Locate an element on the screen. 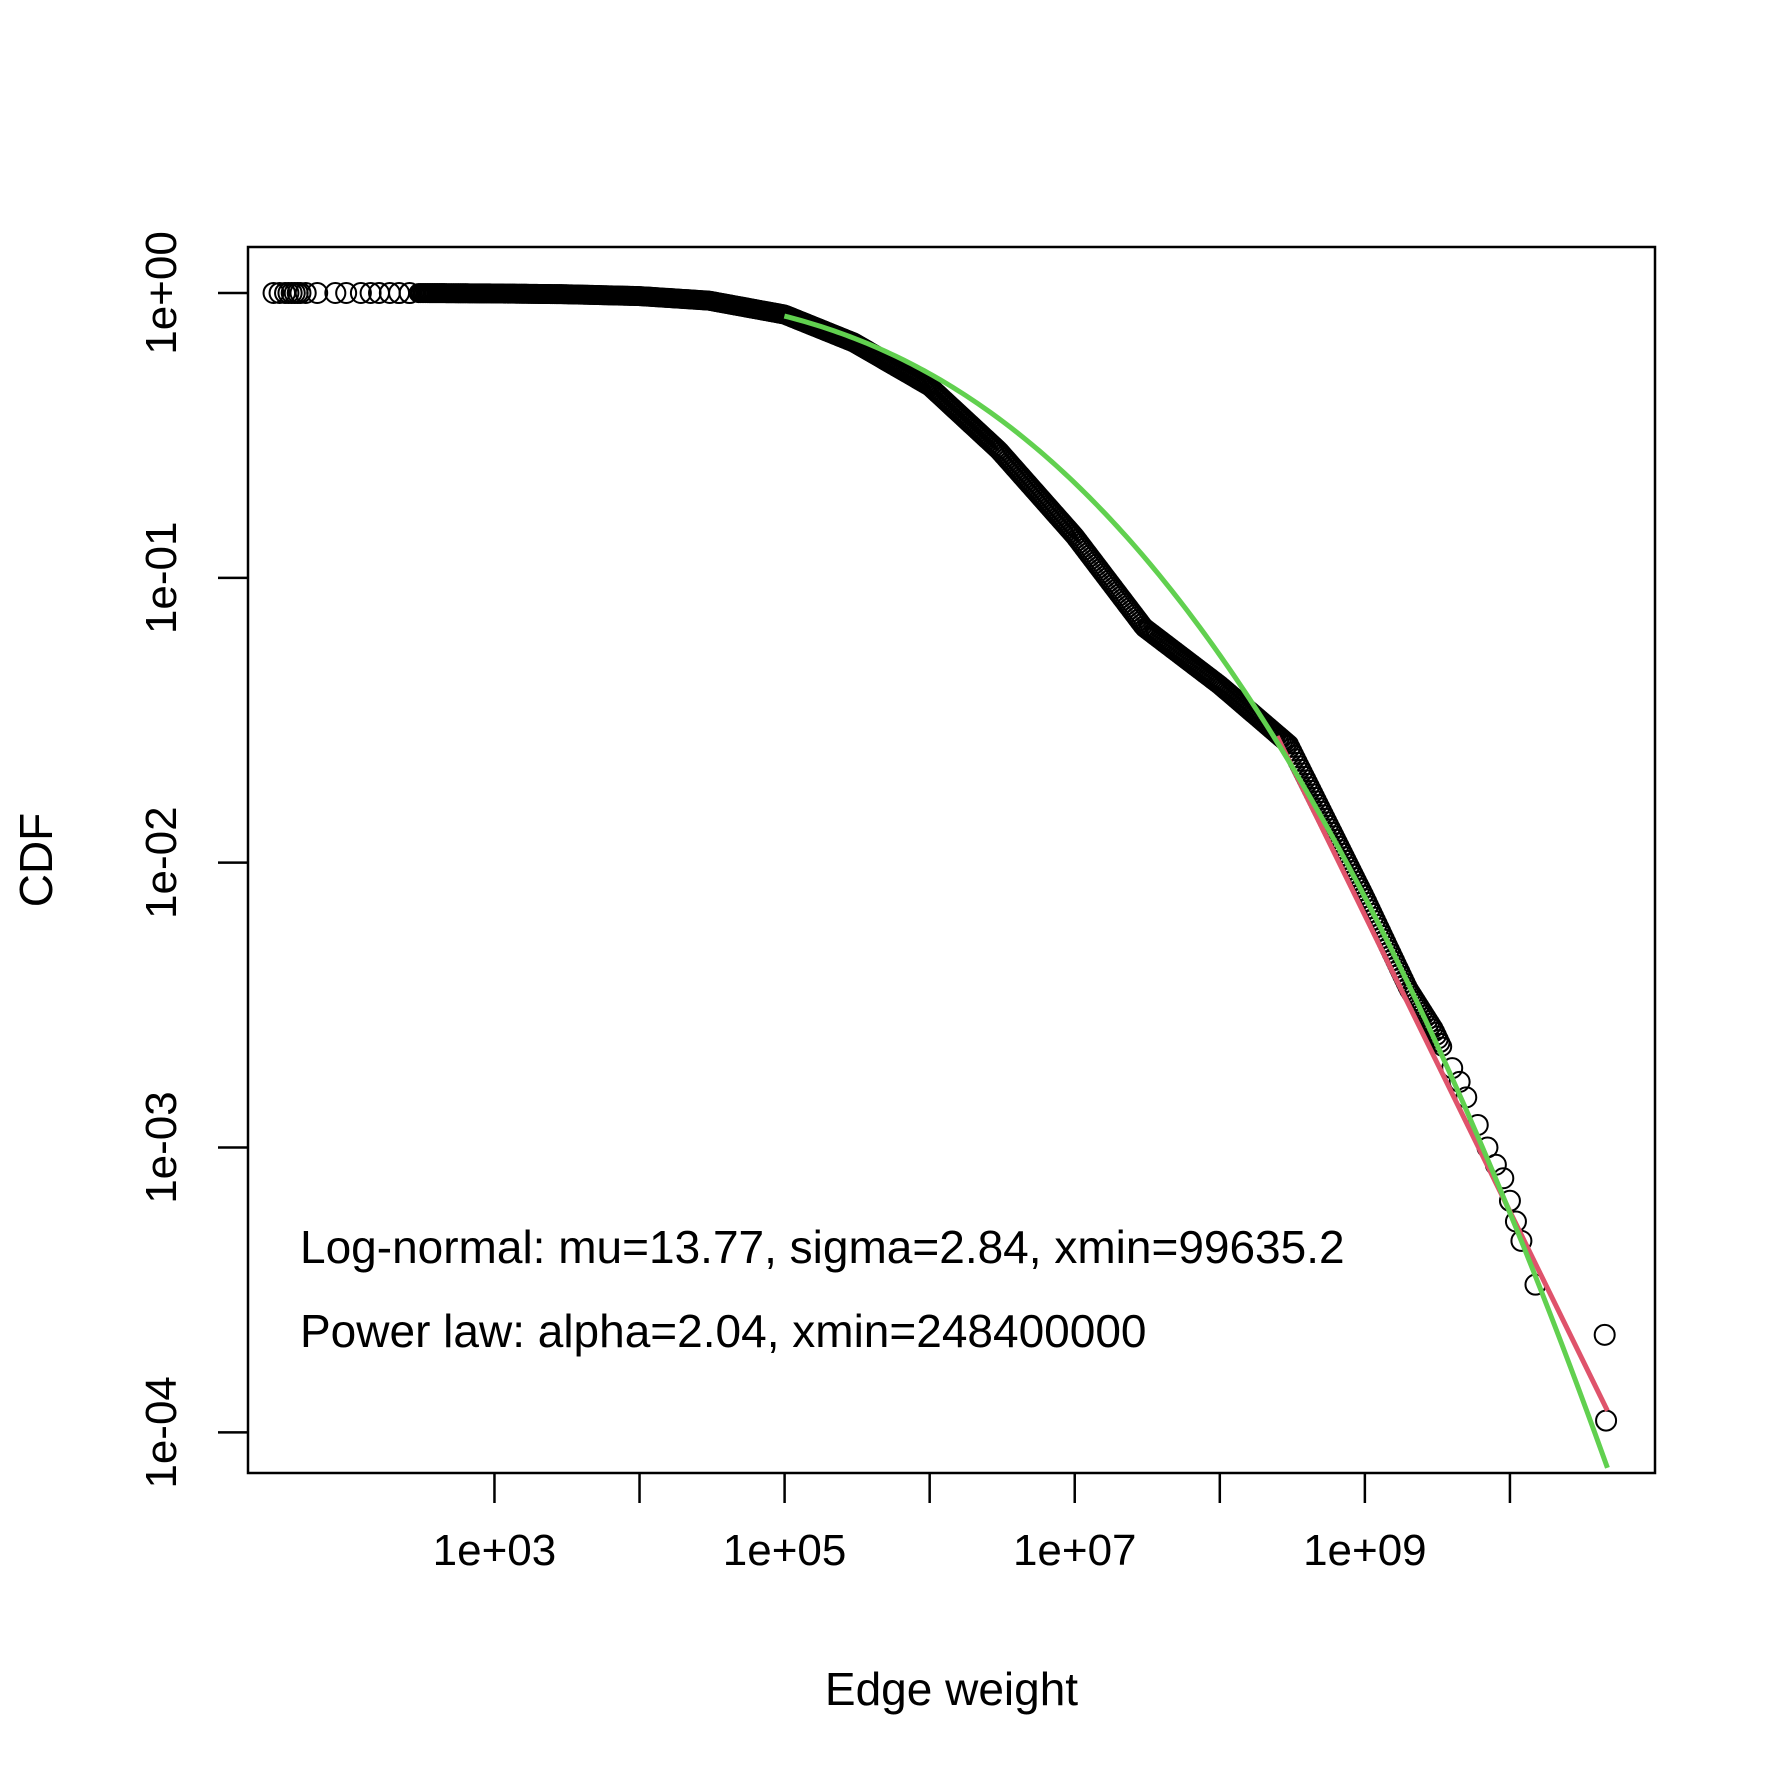 Image resolution: width=1771 pixels, height=1771 pixels. power-law-fit-line is located at coordinates (1442, 1073).